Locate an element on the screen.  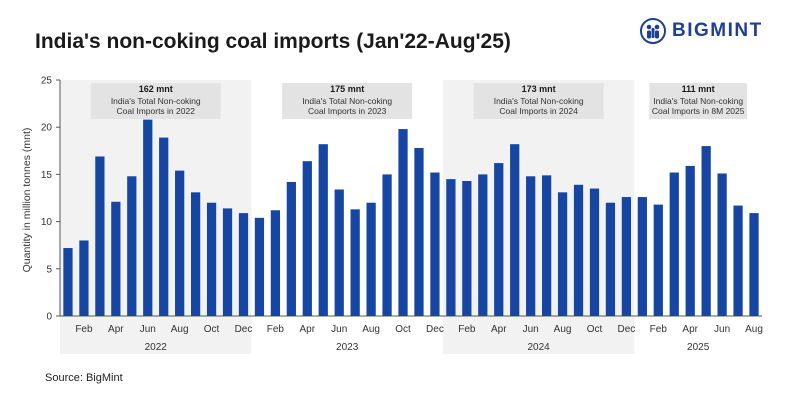
source-note: Source: BigMint is located at coordinates (84, 378).